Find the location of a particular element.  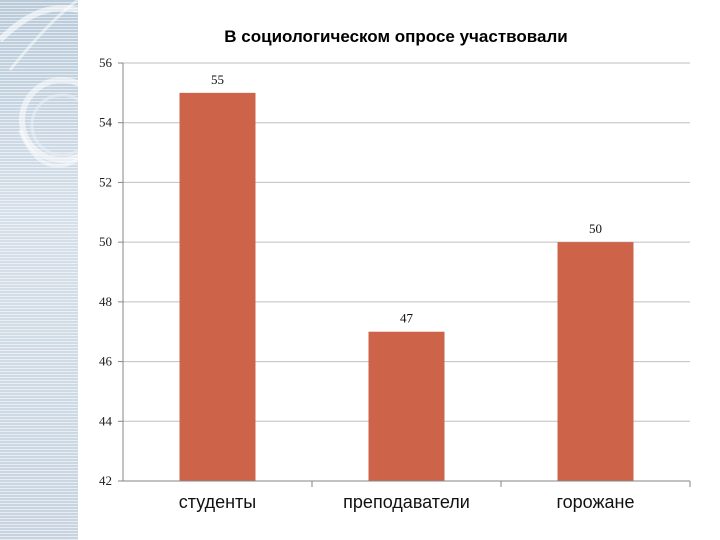

y-tick-label: 56 is located at coordinates (106, 62).